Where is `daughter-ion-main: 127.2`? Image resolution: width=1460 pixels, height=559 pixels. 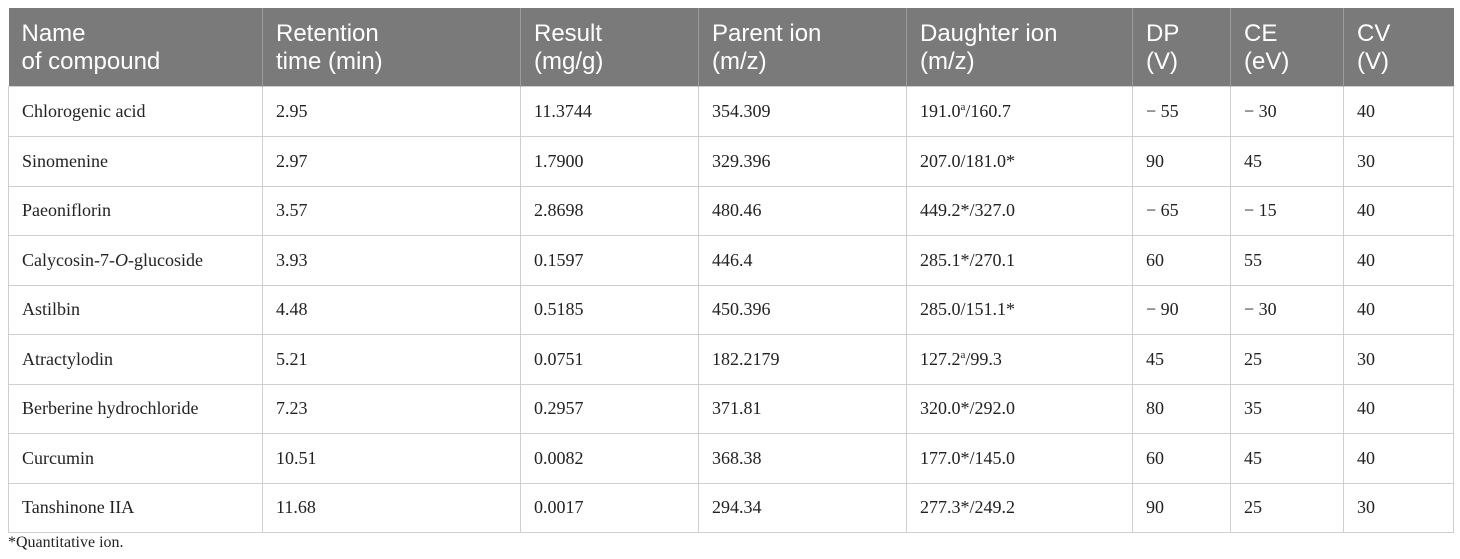
daughter-ion-main: 127.2 is located at coordinates (940, 358).